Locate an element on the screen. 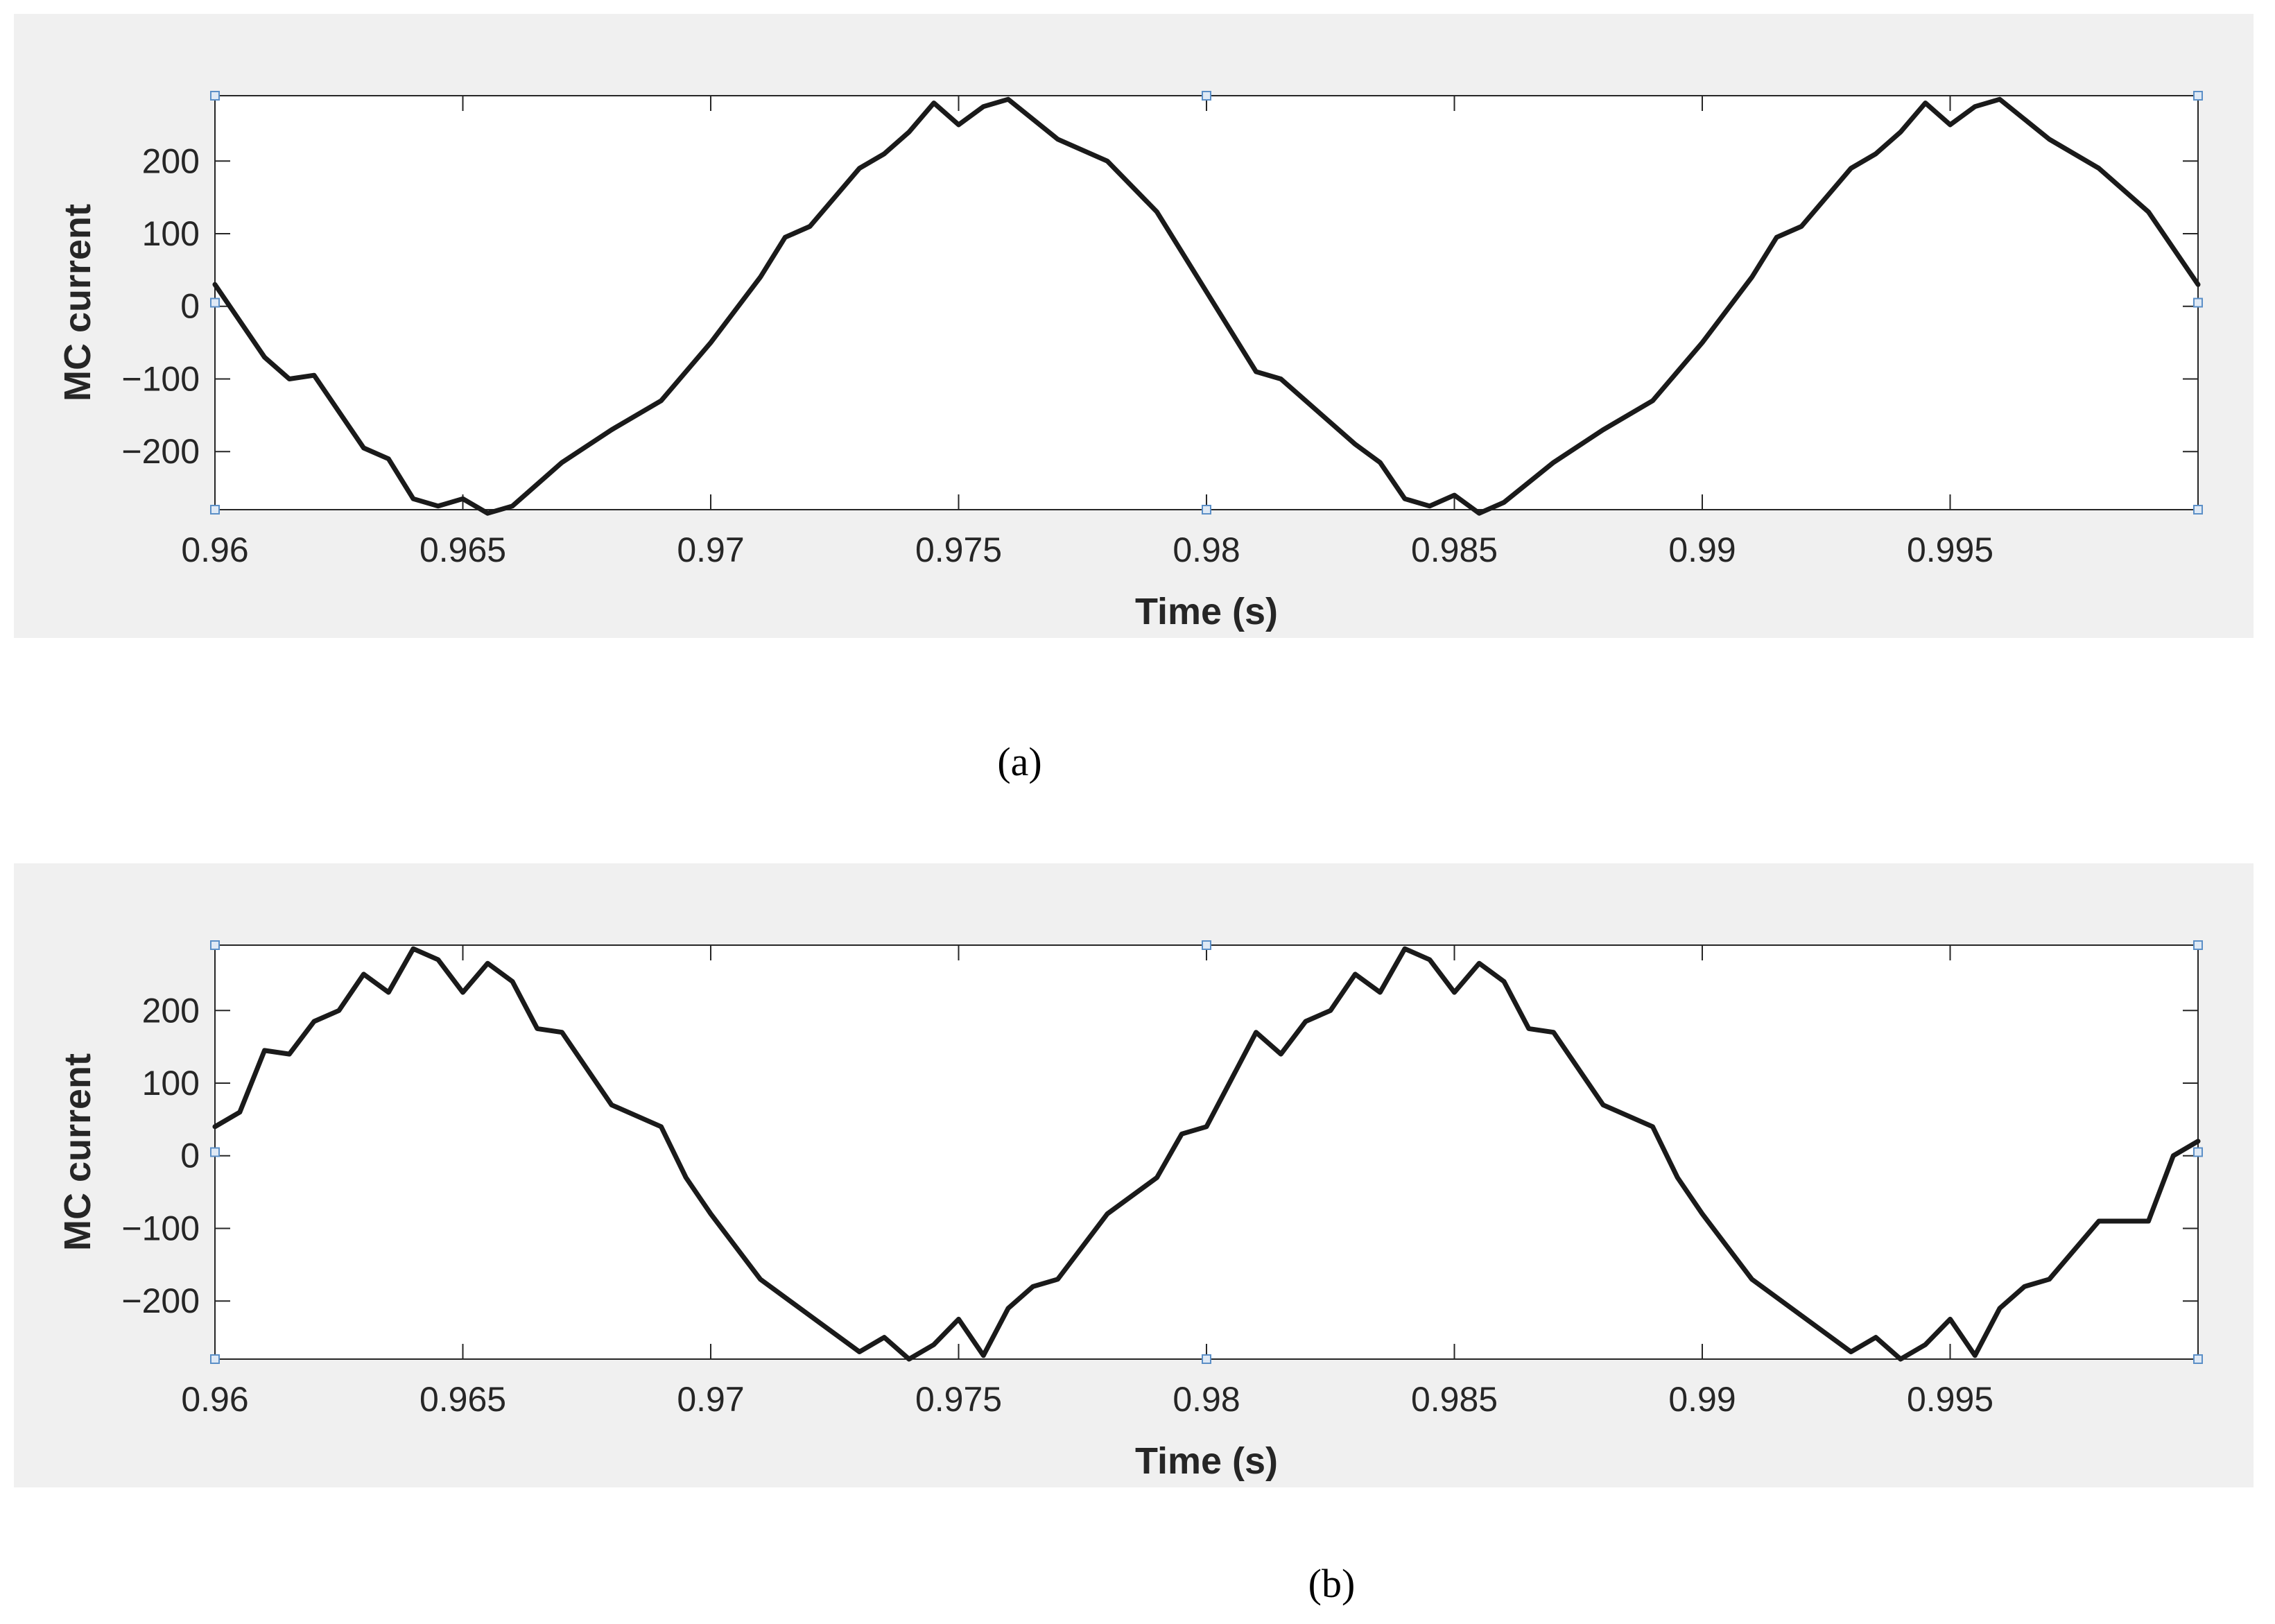 Image resolution: width=2275 pixels, height=1624 pixels. panel-caption-b: (b) is located at coordinates (1332, 1584).